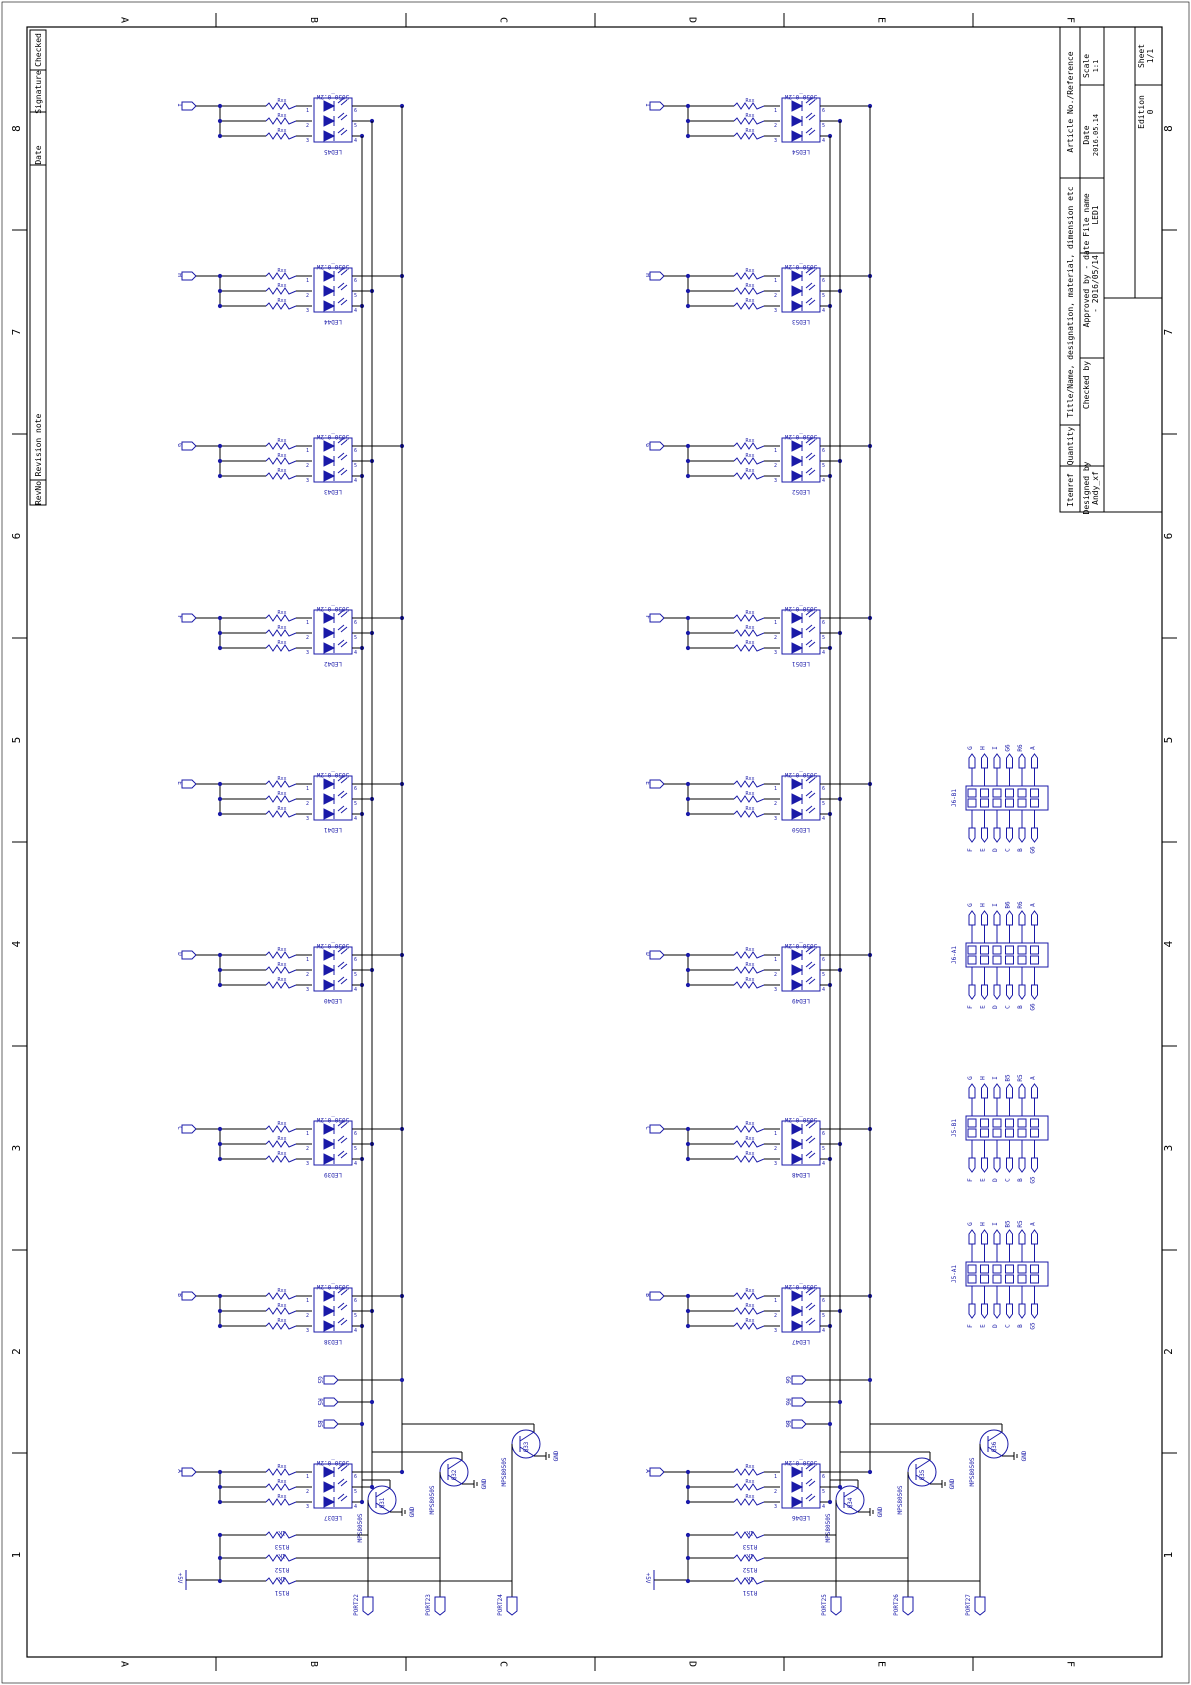 The image size is (1191, 1685). Describe the element at coordinates (1086, 385) in the screenshot. I see `checked-by-label: Checked by` at that location.